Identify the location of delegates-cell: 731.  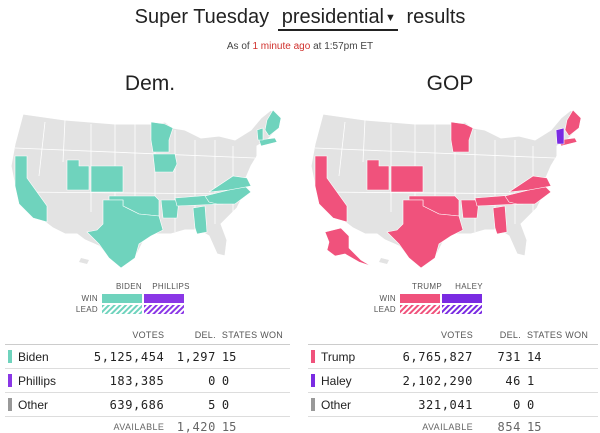
(500, 356).